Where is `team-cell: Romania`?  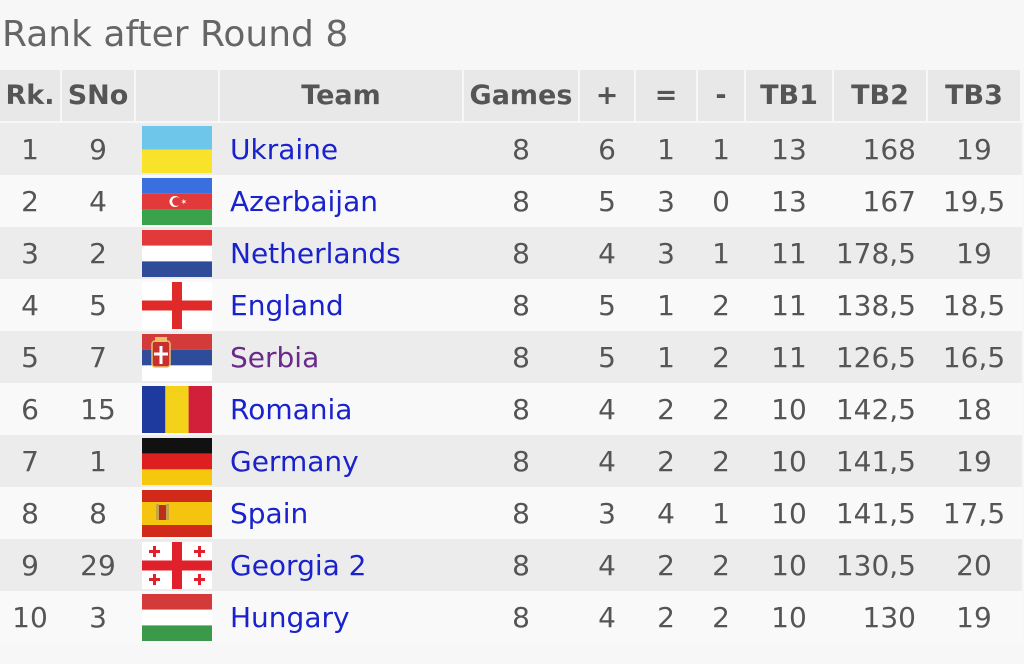 team-cell: Romania is located at coordinates (342, 409).